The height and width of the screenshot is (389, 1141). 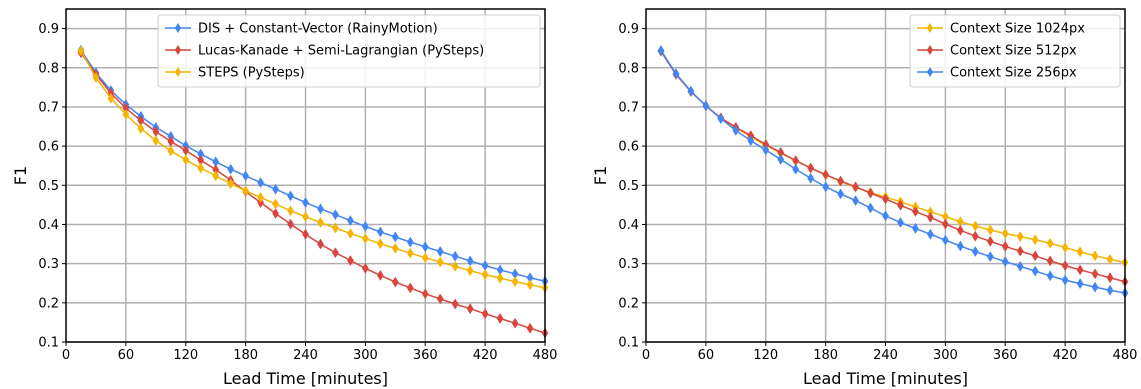 I want to click on legend-label: Lucas-Kanade + Semi-Lagrangian (PySteps), so click(x=341, y=51).